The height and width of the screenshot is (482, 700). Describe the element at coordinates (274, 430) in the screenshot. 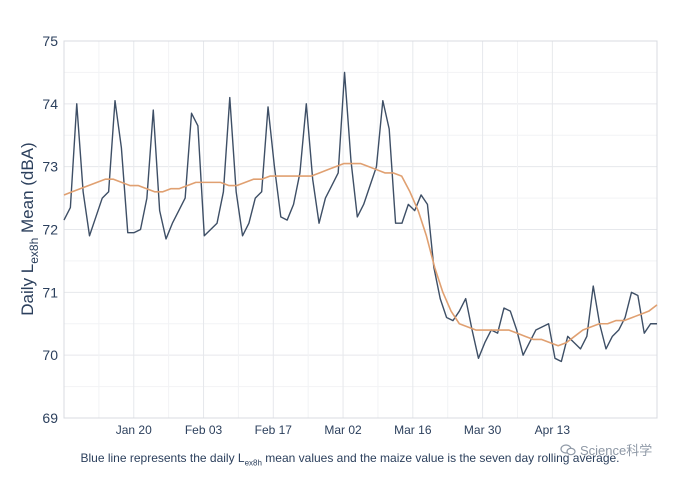

I see `x-tick-label: Feb 17` at that location.